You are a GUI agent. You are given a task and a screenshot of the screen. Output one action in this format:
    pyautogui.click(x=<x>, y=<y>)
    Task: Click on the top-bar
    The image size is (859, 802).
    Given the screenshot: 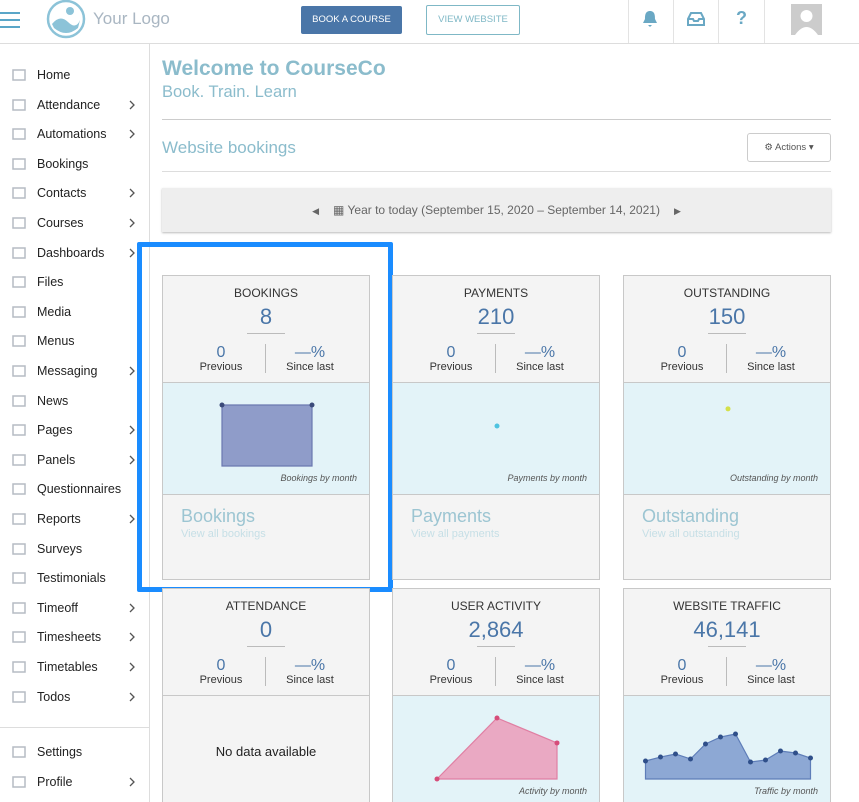 What is the action you would take?
    pyautogui.click(x=429, y=22)
    